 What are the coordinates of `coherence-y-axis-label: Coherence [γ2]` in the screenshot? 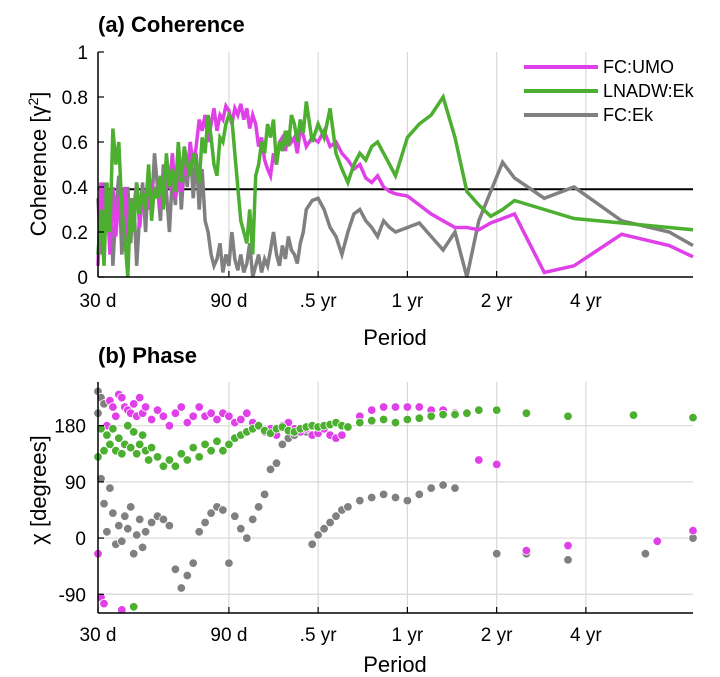 It's located at (38, 164).